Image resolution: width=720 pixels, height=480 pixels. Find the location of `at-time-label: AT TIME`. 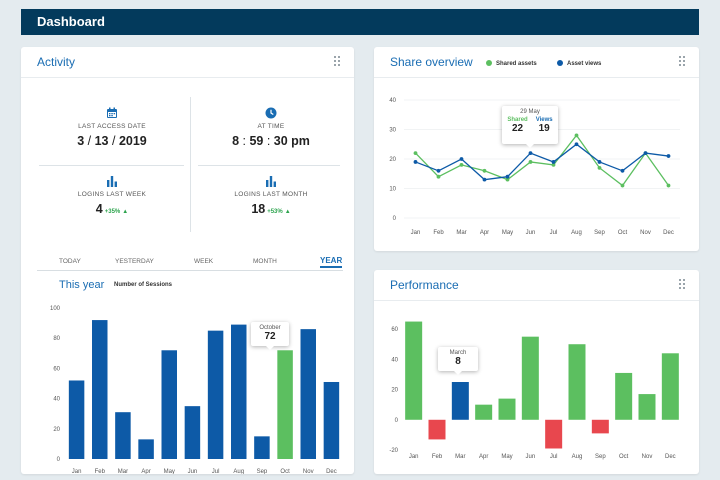

at-time-label: AT TIME is located at coordinates (271, 126).